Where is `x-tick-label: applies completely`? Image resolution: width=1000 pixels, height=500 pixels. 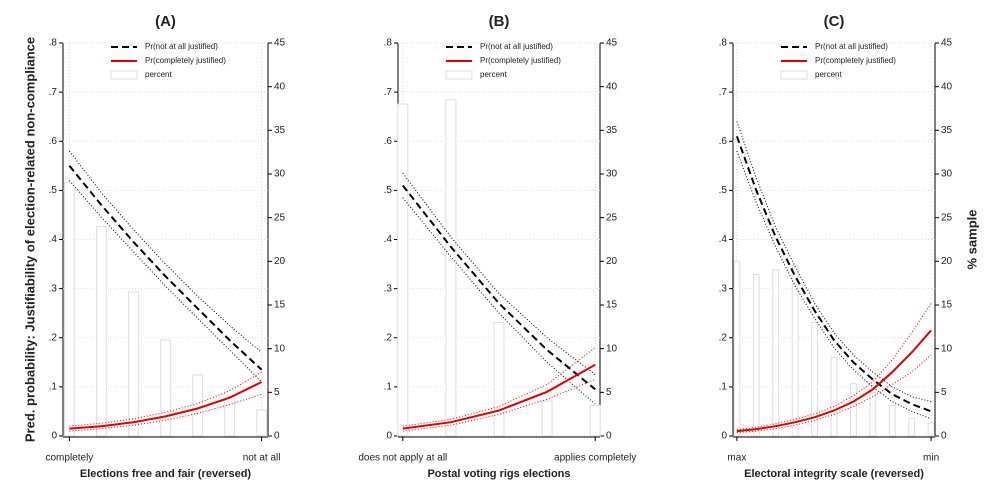
x-tick-label: applies completely is located at coordinates (595, 458).